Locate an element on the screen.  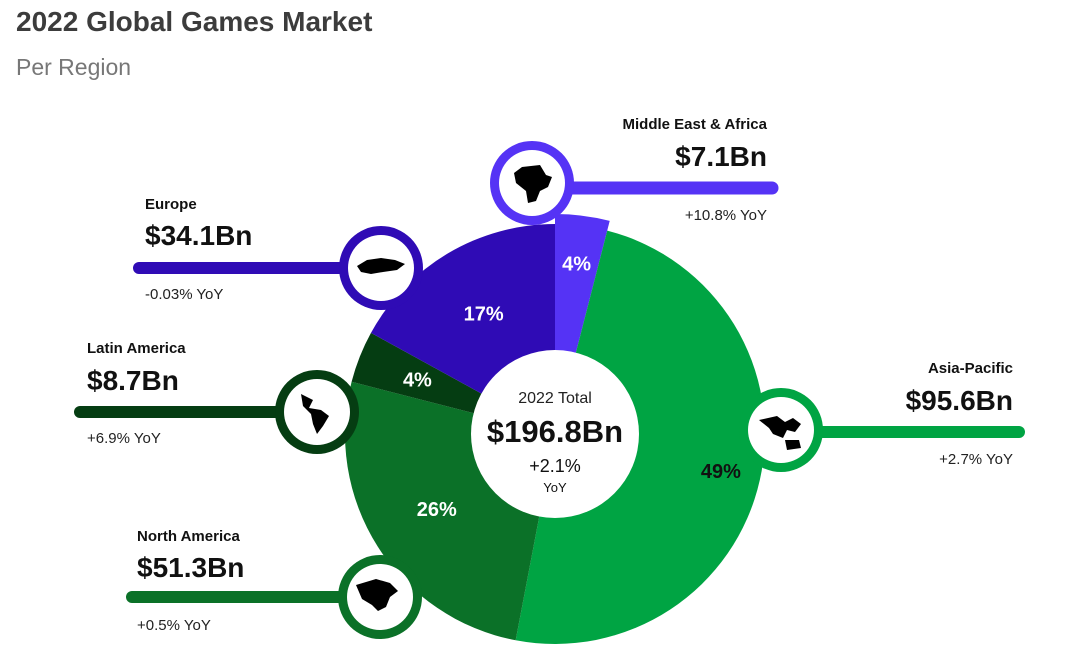
asia-pacific-map-icon is located at coordinates (781, 430).